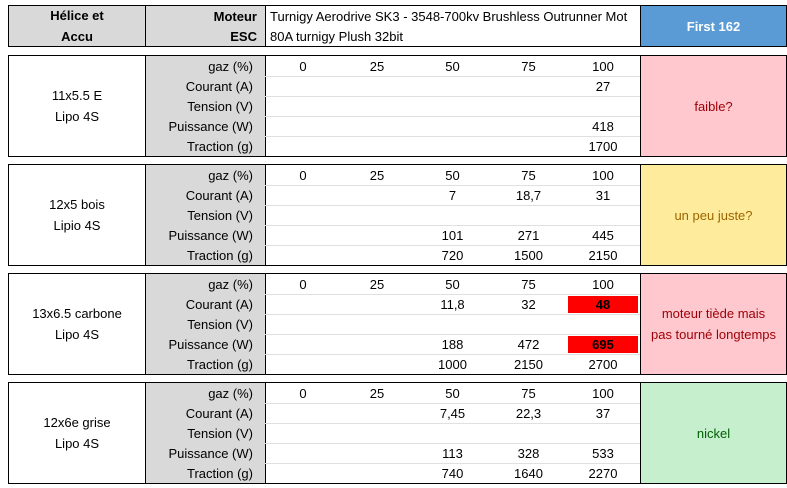  Describe the element at coordinates (205, 16) in the screenshot. I see `header-moteur-label: Moteur` at that location.